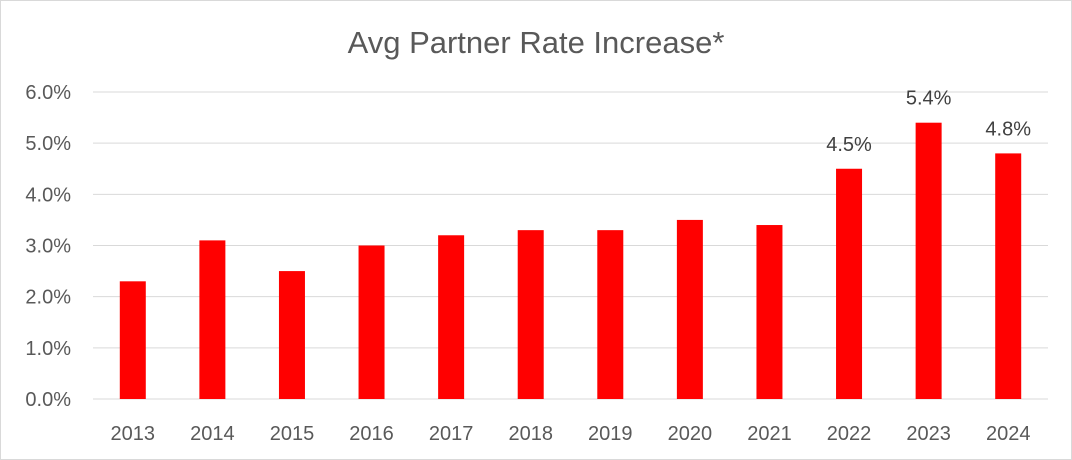  What do you see at coordinates (689, 309) in the screenshot?
I see `bar-2020` at bounding box center [689, 309].